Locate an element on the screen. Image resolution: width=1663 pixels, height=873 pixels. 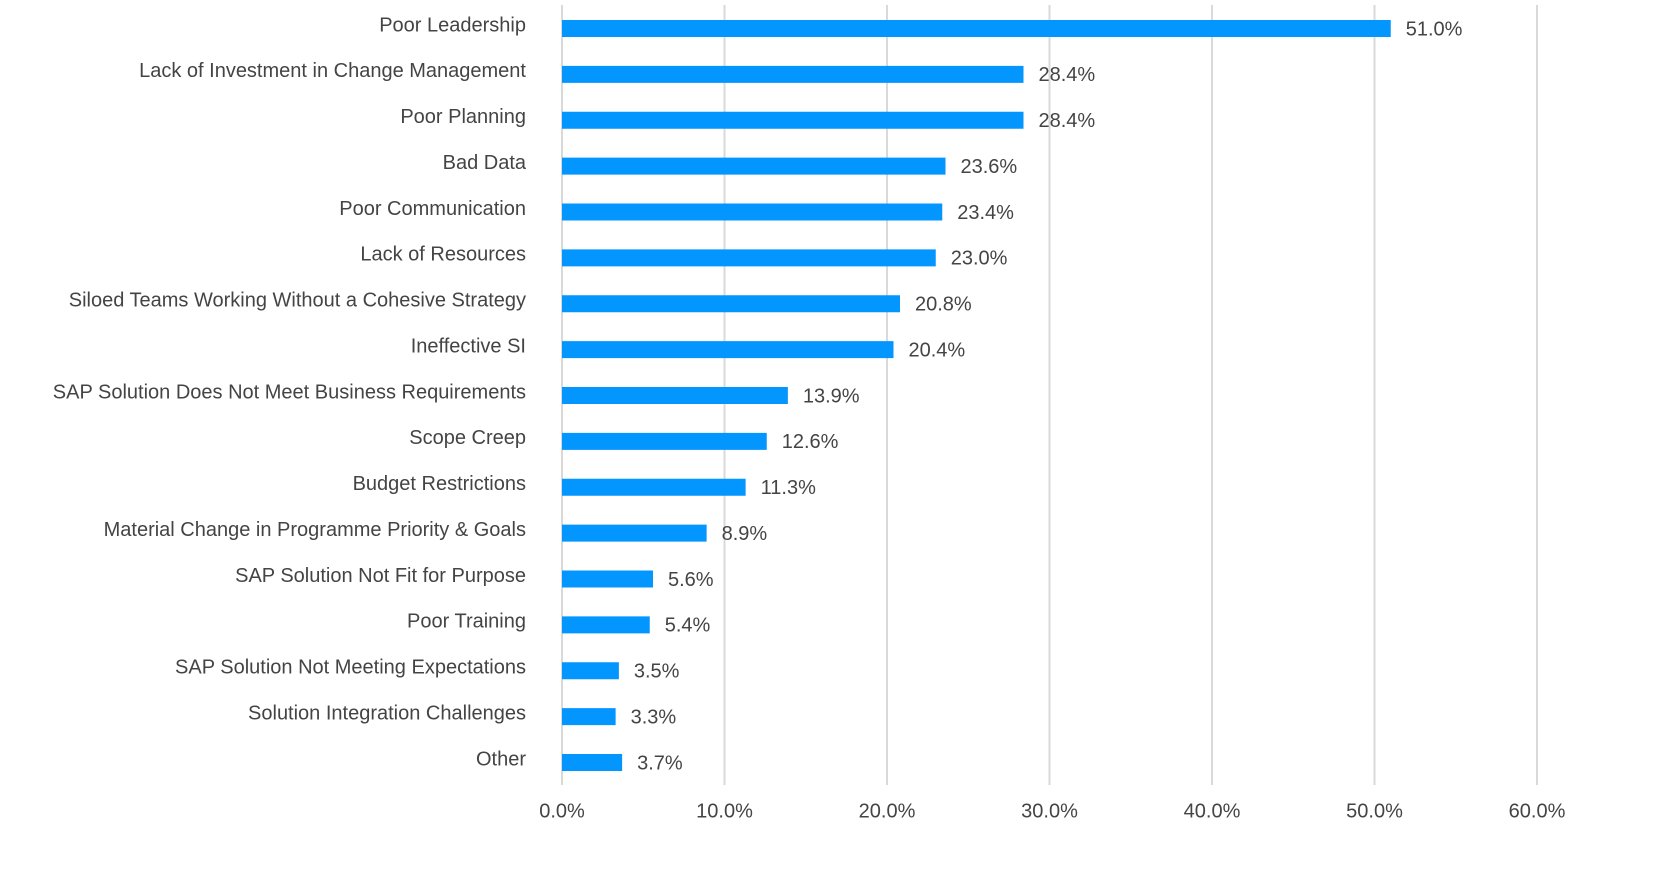
category-label: SAP Solution Not Meeting Expectations is located at coordinates (350, 668).